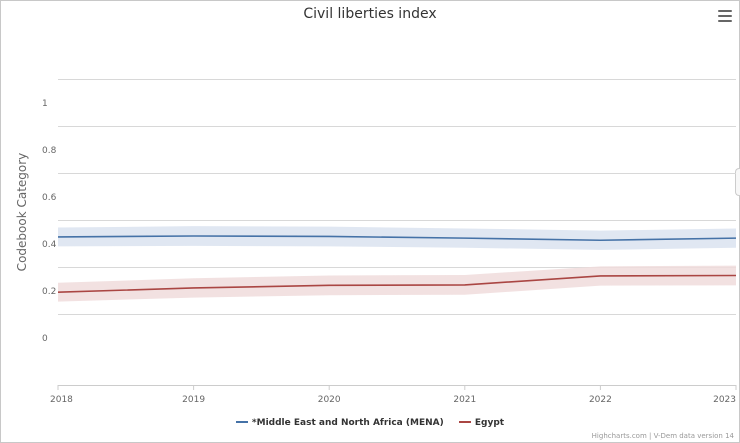 The height and width of the screenshot is (443, 740). I want to click on legend-item-egypt: Egypt, so click(481, 423).